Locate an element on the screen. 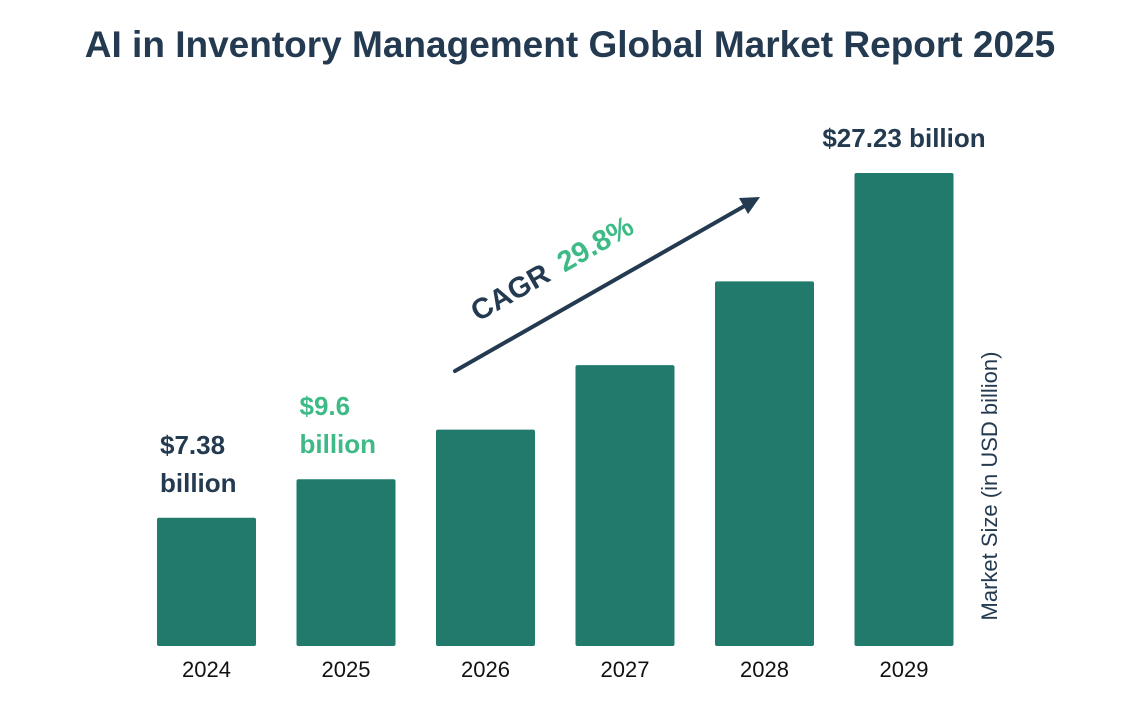  x-tick-label: 2027 is located at coordinates (625, 669).